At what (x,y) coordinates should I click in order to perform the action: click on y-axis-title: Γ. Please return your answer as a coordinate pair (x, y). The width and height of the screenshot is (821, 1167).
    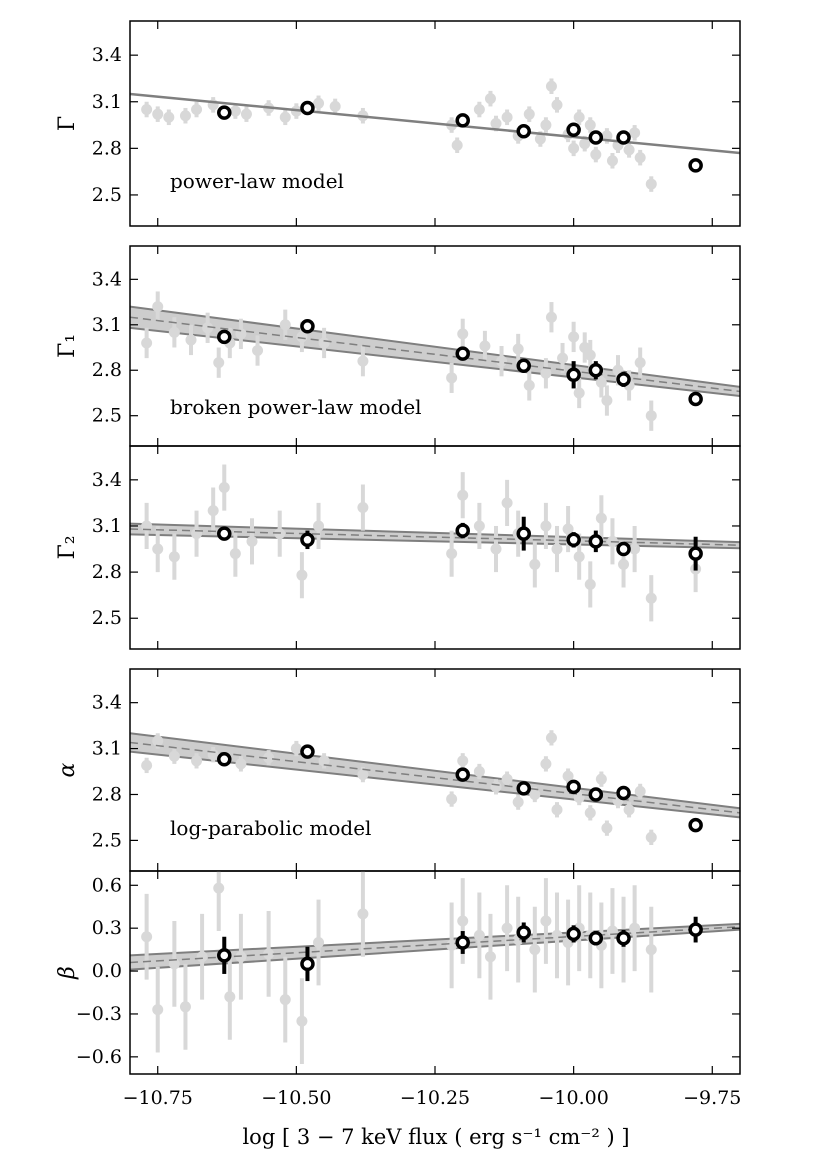
    Looking at the image, I should click on (67, 123).